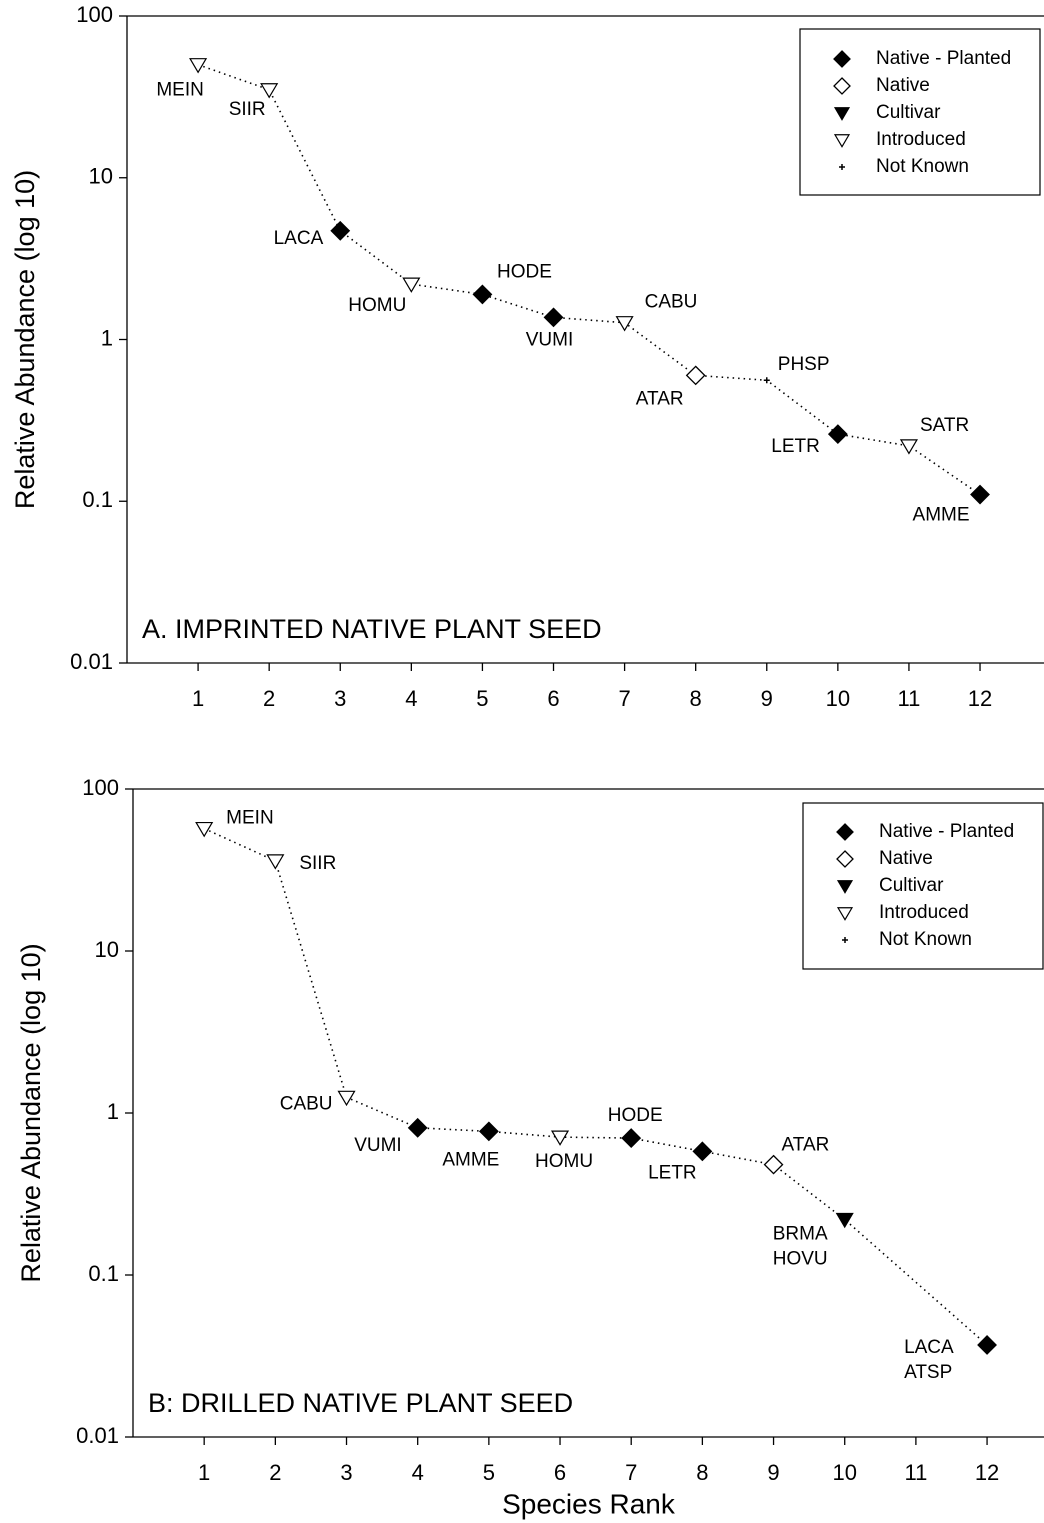  I want to click on panel-title: B: DRILLED NATIVE PLANT SEED, so click(360, 1403).